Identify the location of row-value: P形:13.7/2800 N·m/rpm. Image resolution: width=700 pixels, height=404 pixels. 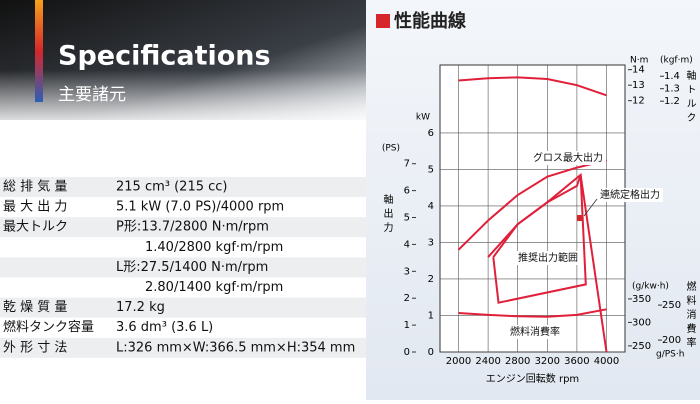
(192, 227).